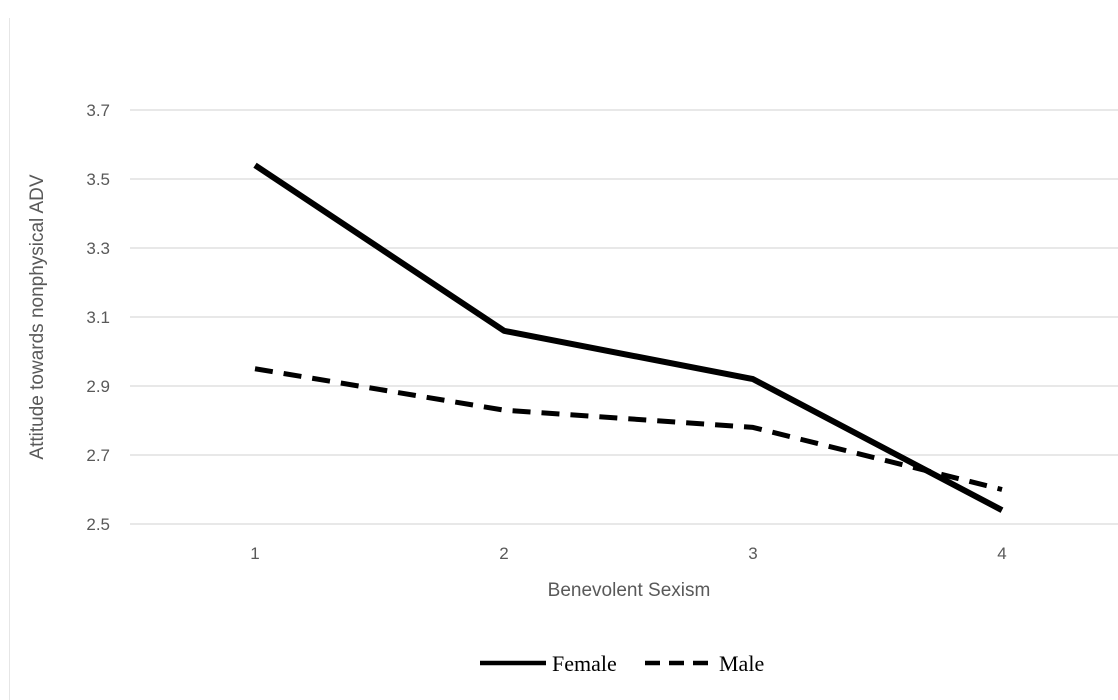  What do you see at coordinates (98, 179) in the screenshot?
I see `y-tick-label: 3.5` at bounding box center [98, 179].